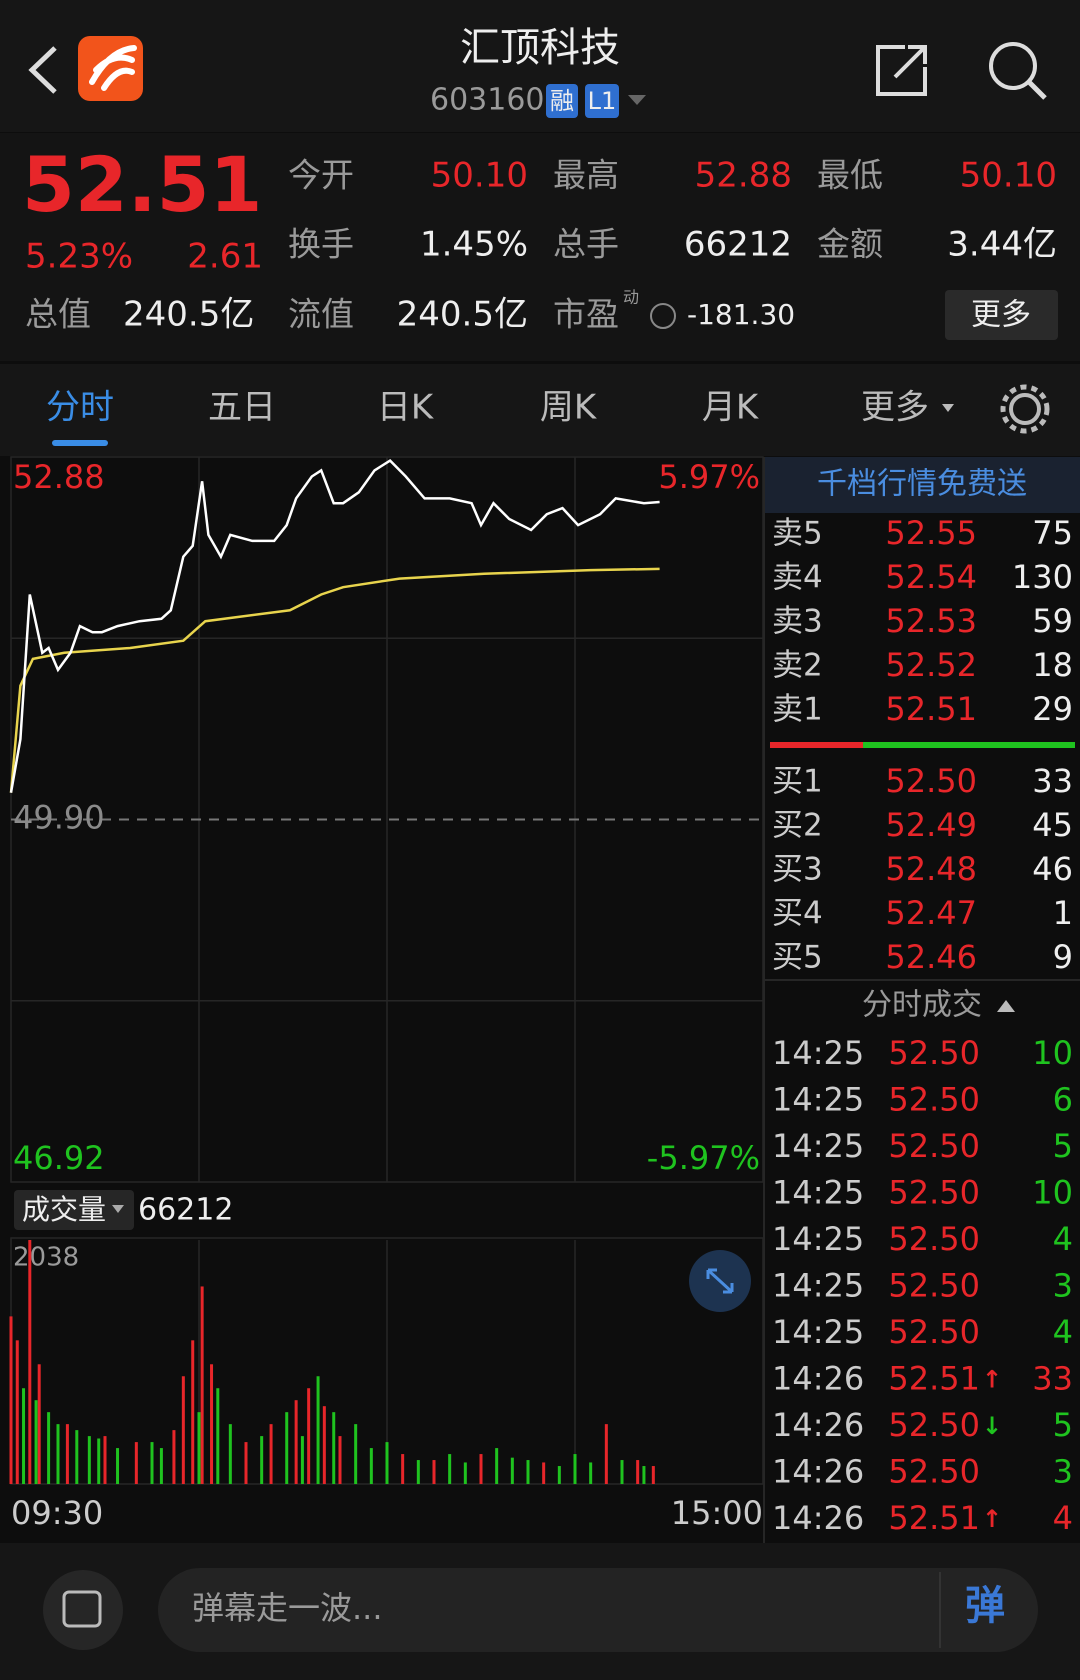  What do you see at coordinates (797, 534) in the screenshot?
I see `book-label: 卖5` at bounding box center [797, 534].